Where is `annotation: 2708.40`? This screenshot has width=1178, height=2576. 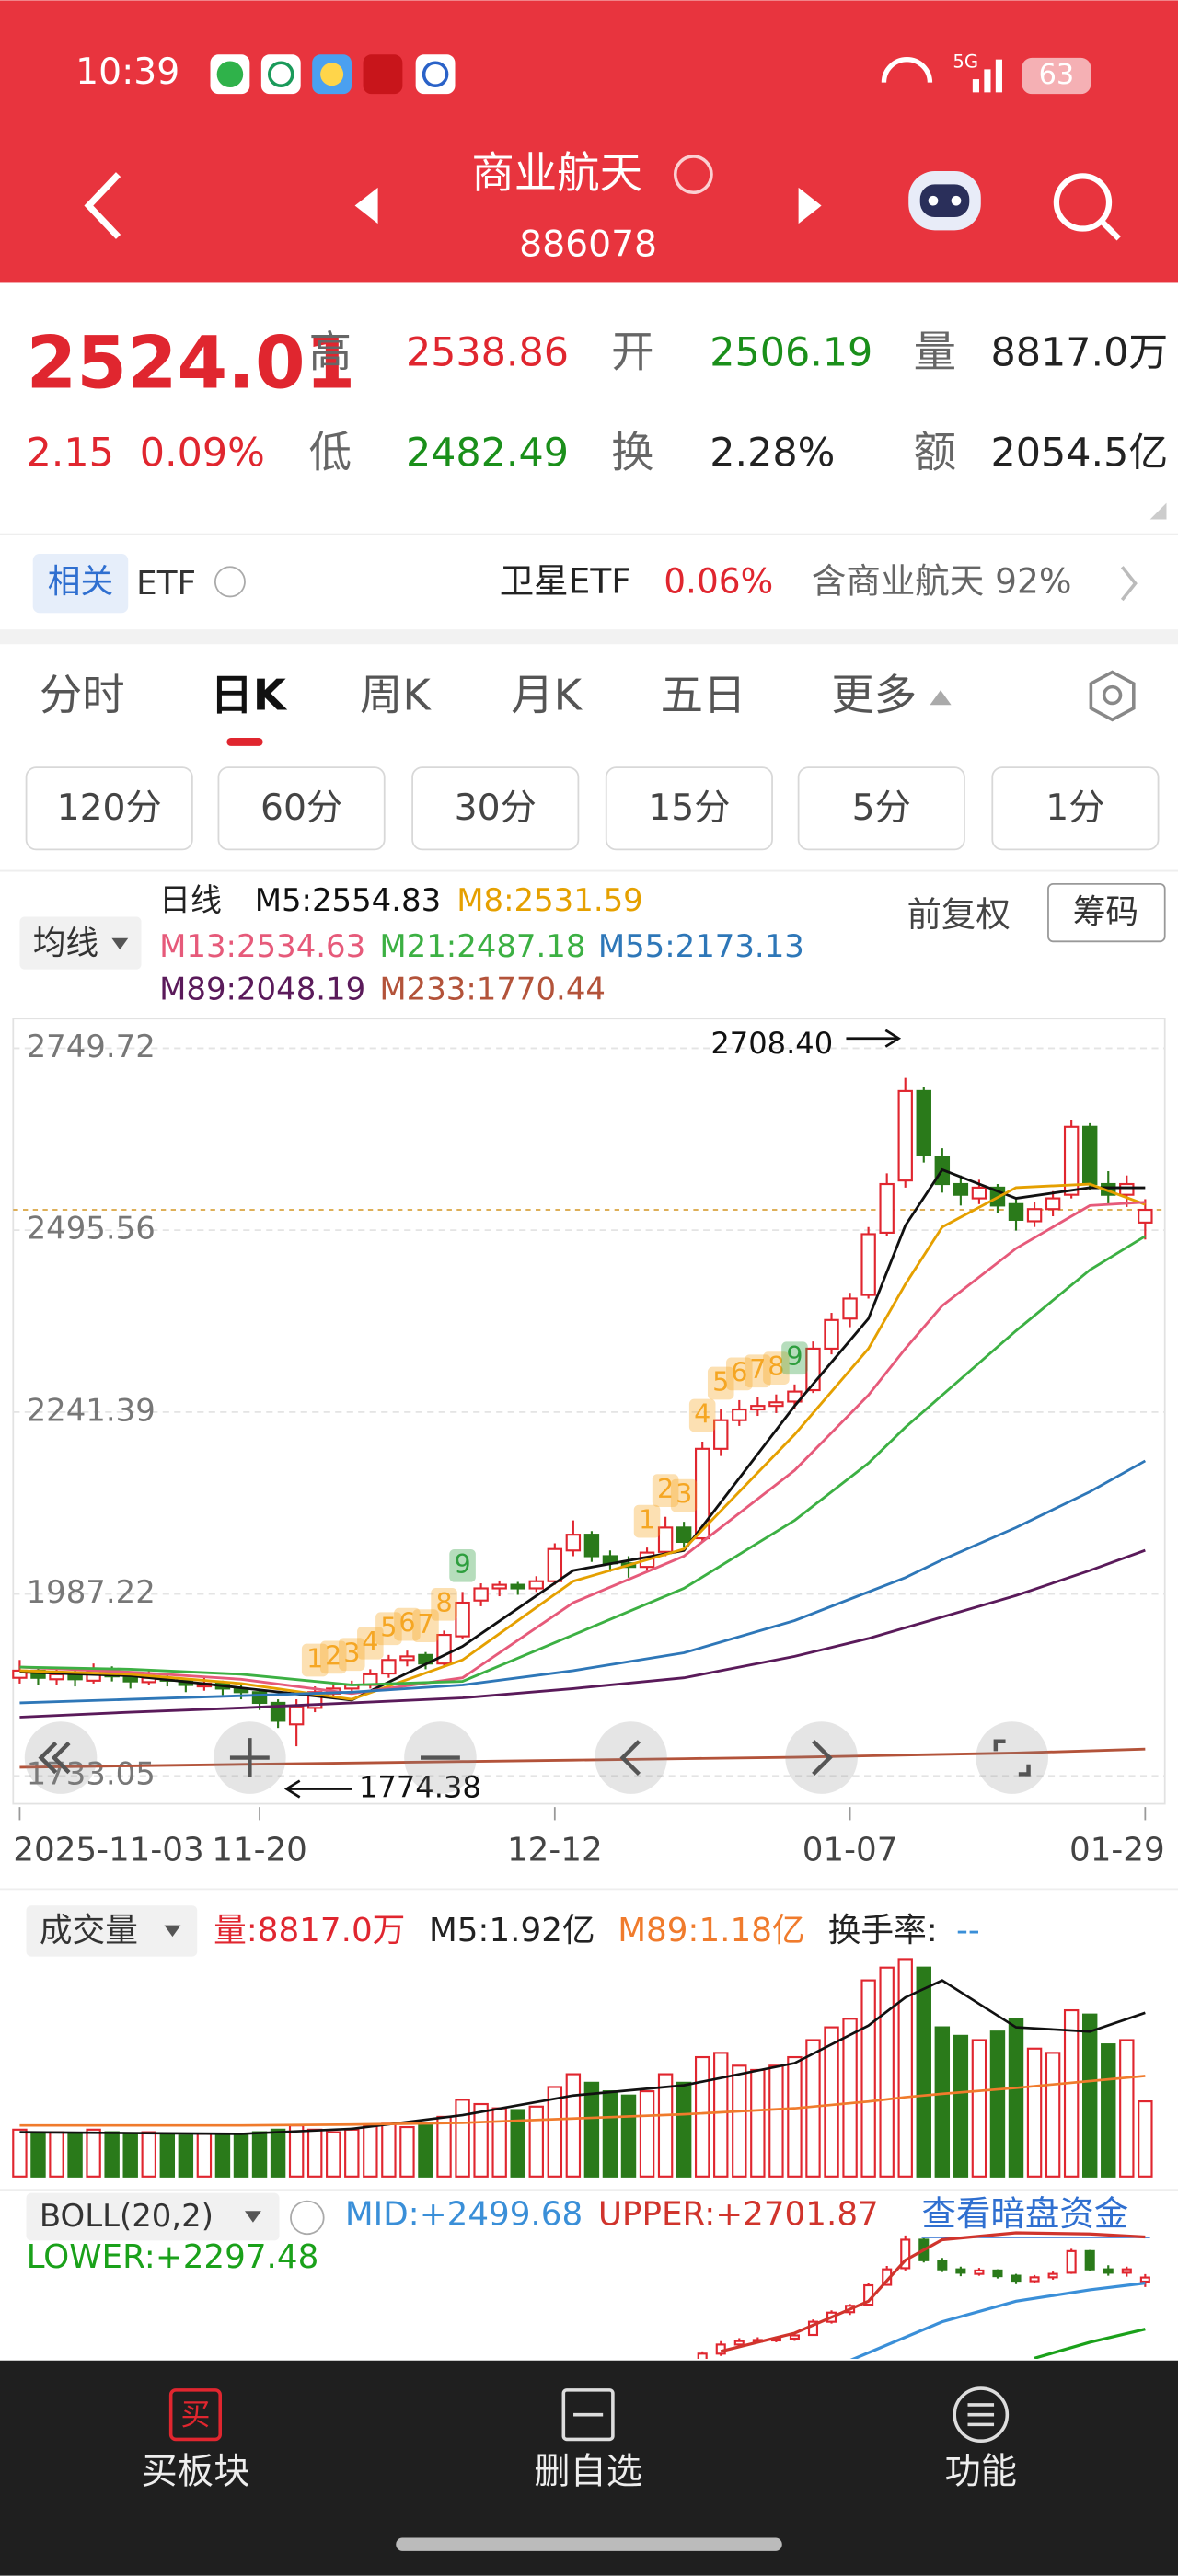 annotation: 2708.40 is located at coordinates (771, 1043).